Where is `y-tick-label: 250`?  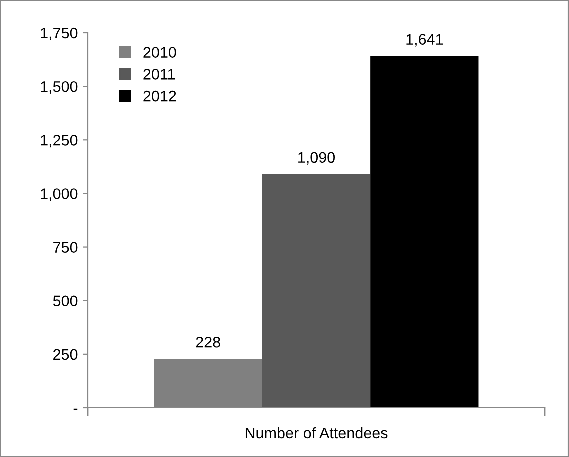
y-tick-label: 250 is located at coordinates (66, 354).